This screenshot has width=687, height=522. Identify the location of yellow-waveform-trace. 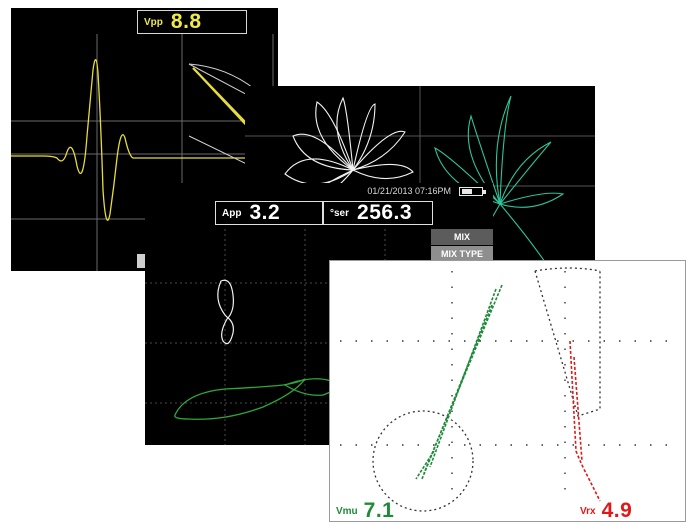
(144, 140).